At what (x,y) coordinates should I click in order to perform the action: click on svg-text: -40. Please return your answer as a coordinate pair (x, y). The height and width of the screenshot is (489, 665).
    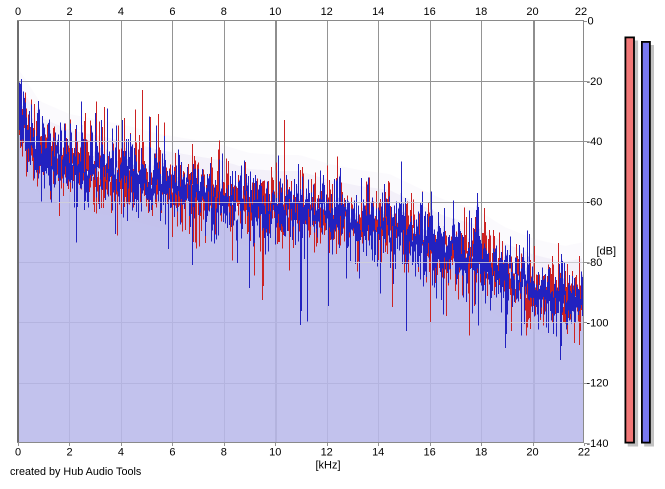
    Looking at the image, I should click on (595, 142).